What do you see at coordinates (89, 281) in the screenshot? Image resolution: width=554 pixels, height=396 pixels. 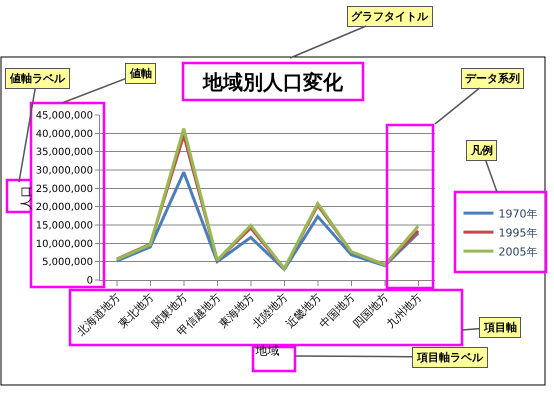 I see `y-tick-label: 0` at bounding box center [89, 281].